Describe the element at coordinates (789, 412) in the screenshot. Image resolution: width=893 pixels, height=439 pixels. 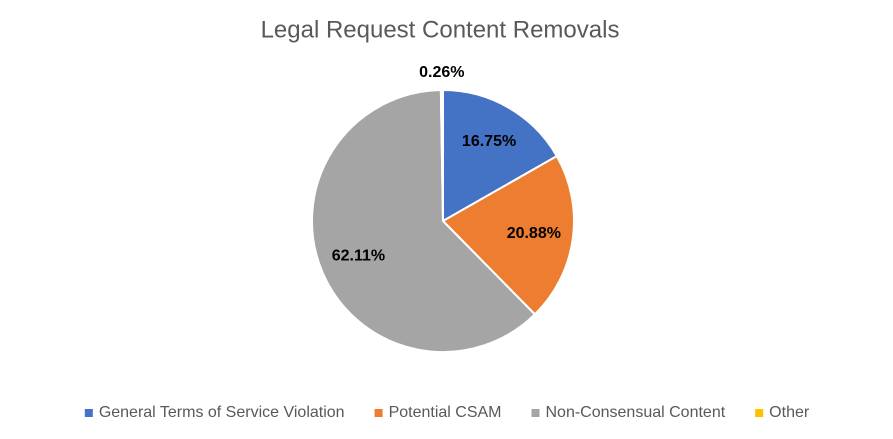
I see `legend-label: Other` at that location.